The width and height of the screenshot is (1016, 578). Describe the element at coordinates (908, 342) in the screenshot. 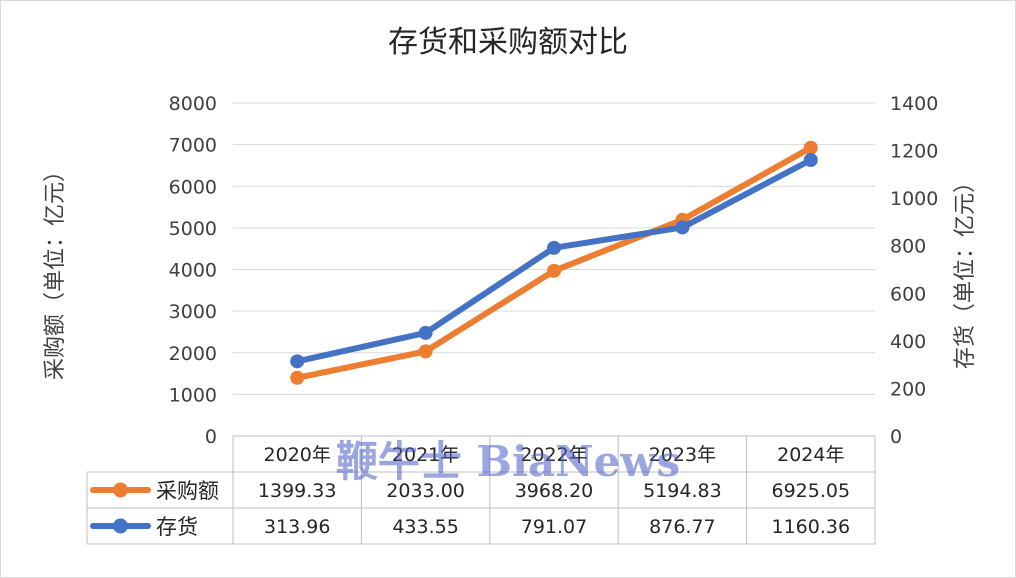

I see `right-tick-label: 400` at that location.